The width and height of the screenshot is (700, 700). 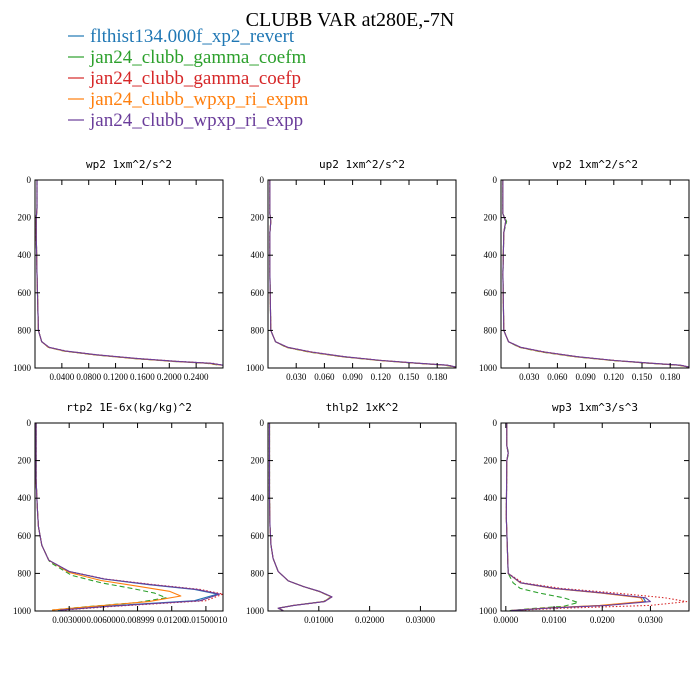 I want to click on x-tick-label: 0.090, so click(x=585, y=377).